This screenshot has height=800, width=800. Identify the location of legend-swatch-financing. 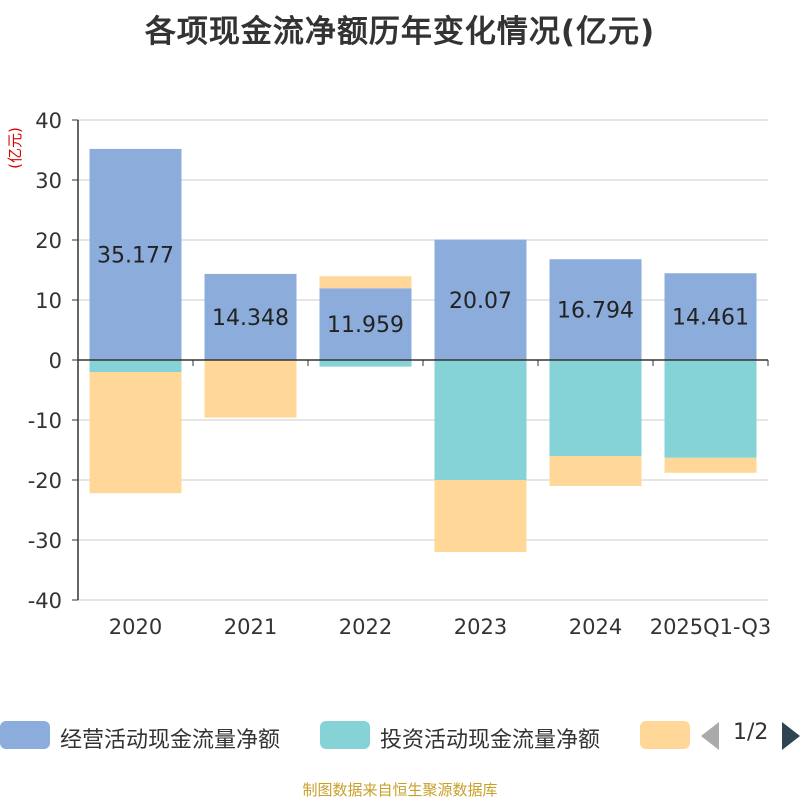
(665, 735).